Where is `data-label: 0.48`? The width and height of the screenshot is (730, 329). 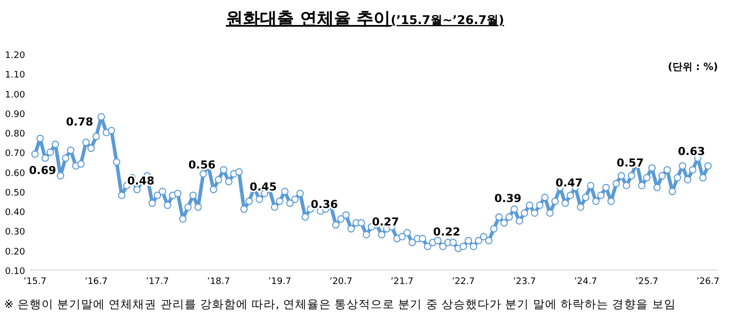 data-label: 0.48 is located at coordinates (140, 181).